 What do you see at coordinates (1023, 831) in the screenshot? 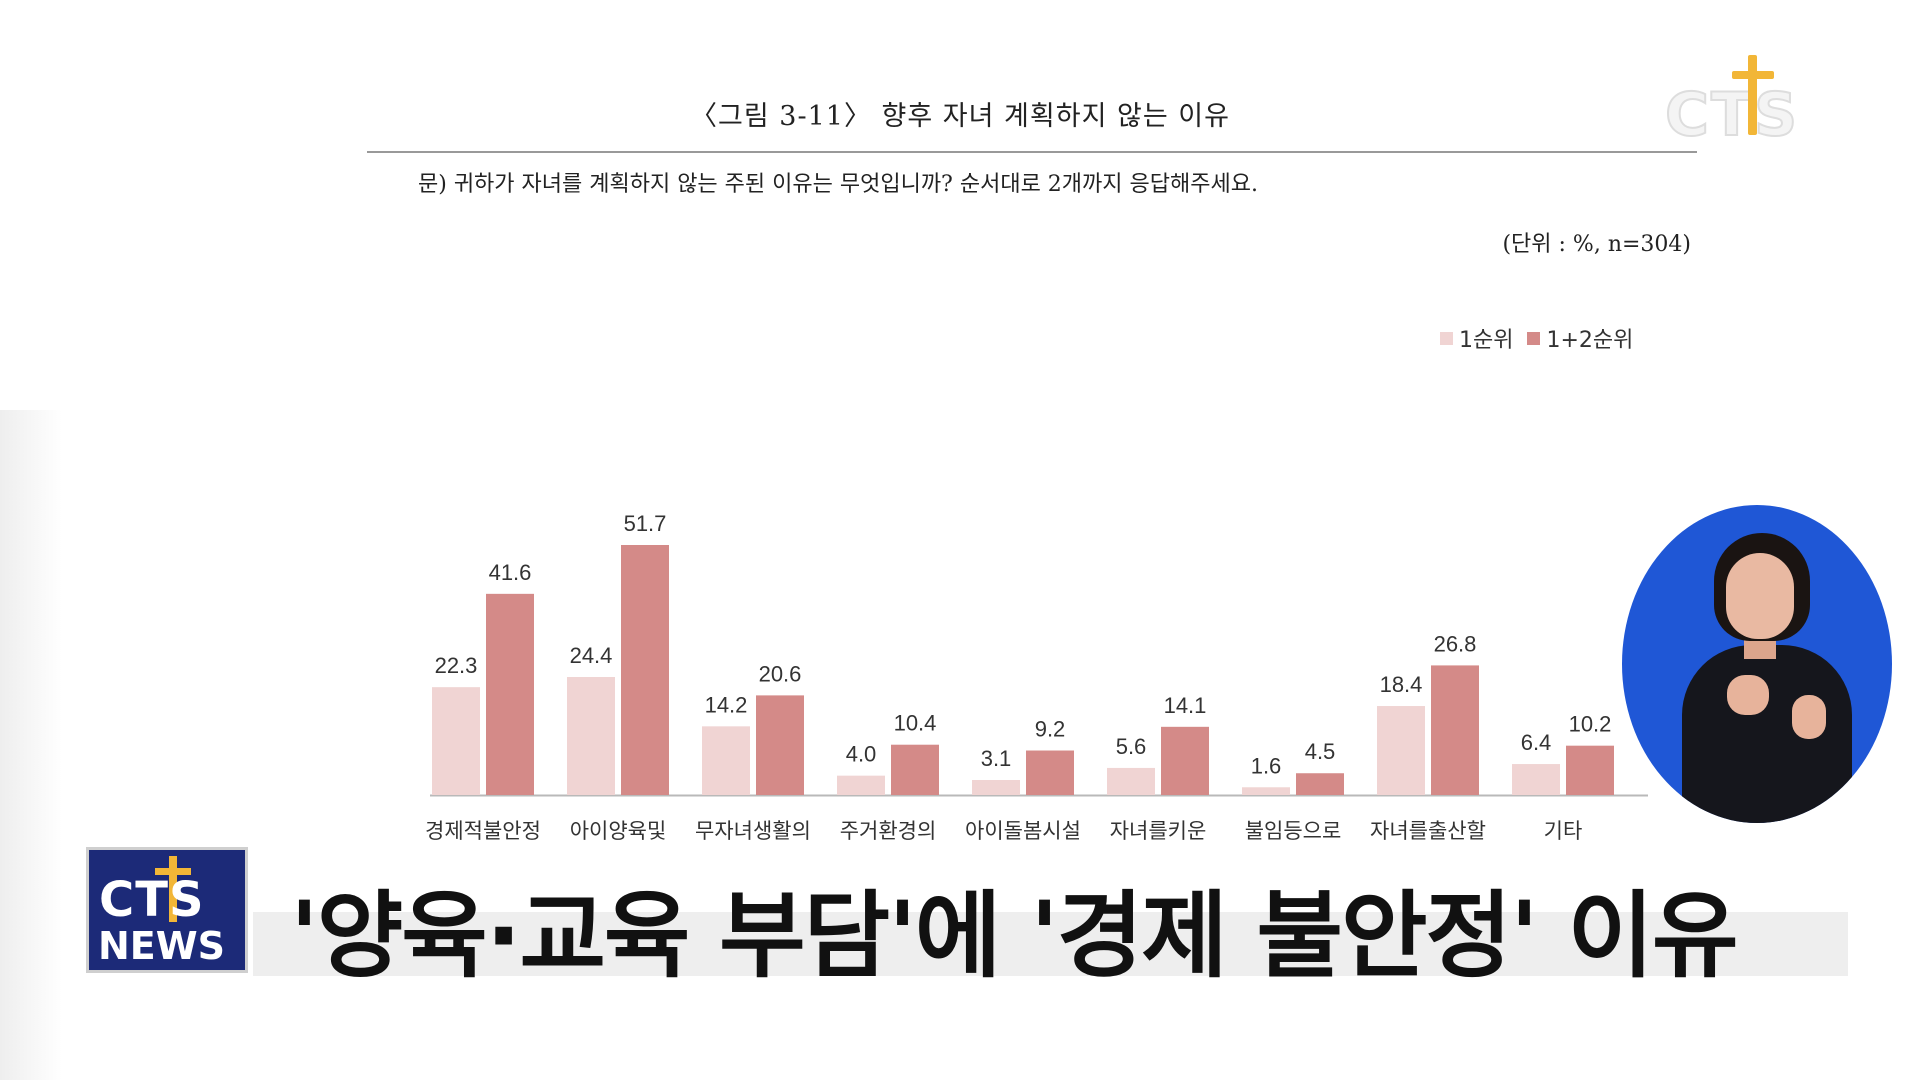
I see `category-label: 아이돌봄시설` at bounding box center [1023, 831].